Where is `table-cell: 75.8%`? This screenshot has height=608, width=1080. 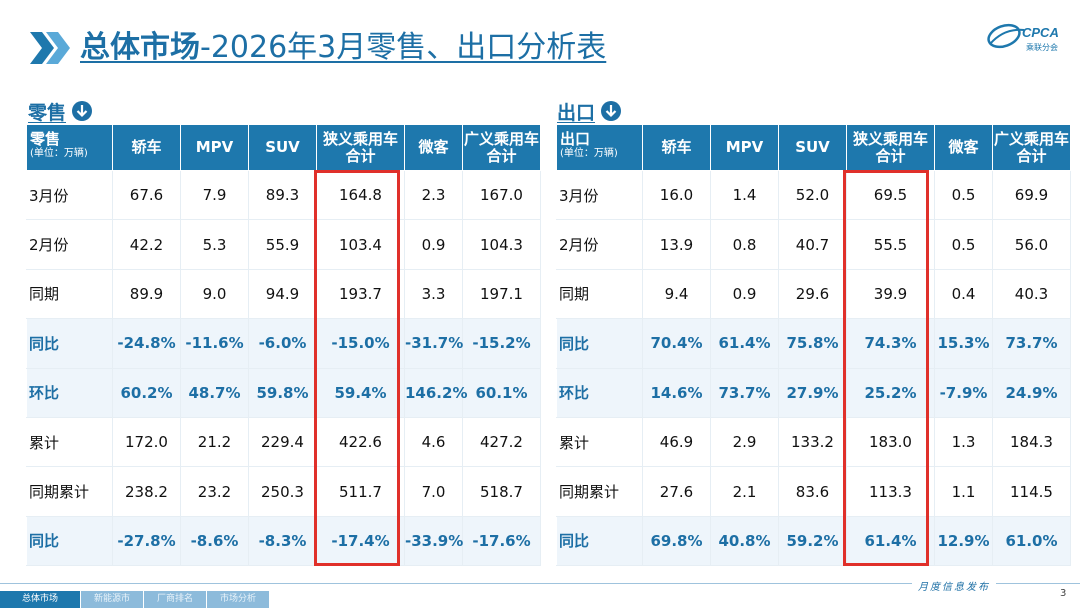 table-cell: 75.8% is located at coordinates (812, 343).